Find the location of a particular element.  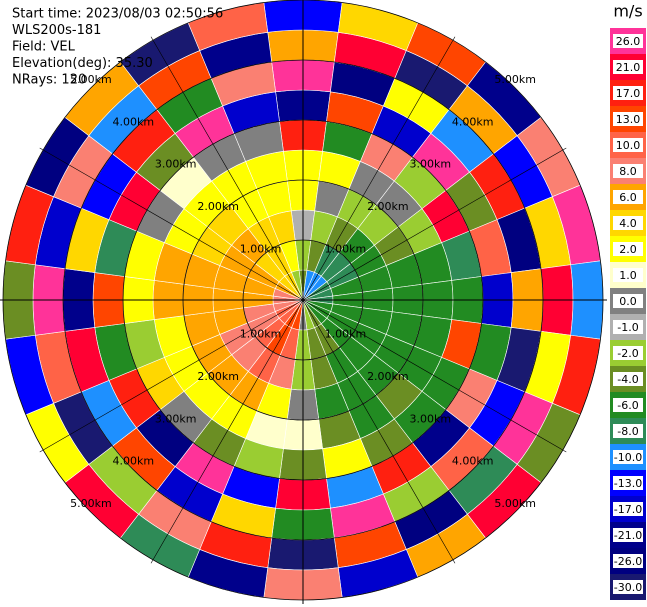

colorbar-tick-label: -30.0 is located at coordinates (628, 587).